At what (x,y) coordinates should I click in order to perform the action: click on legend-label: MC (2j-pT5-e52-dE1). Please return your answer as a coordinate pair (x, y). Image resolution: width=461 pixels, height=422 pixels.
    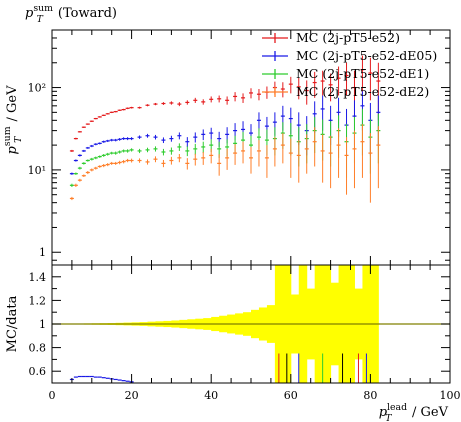
    Looking at the image, I should click on (362, 73).